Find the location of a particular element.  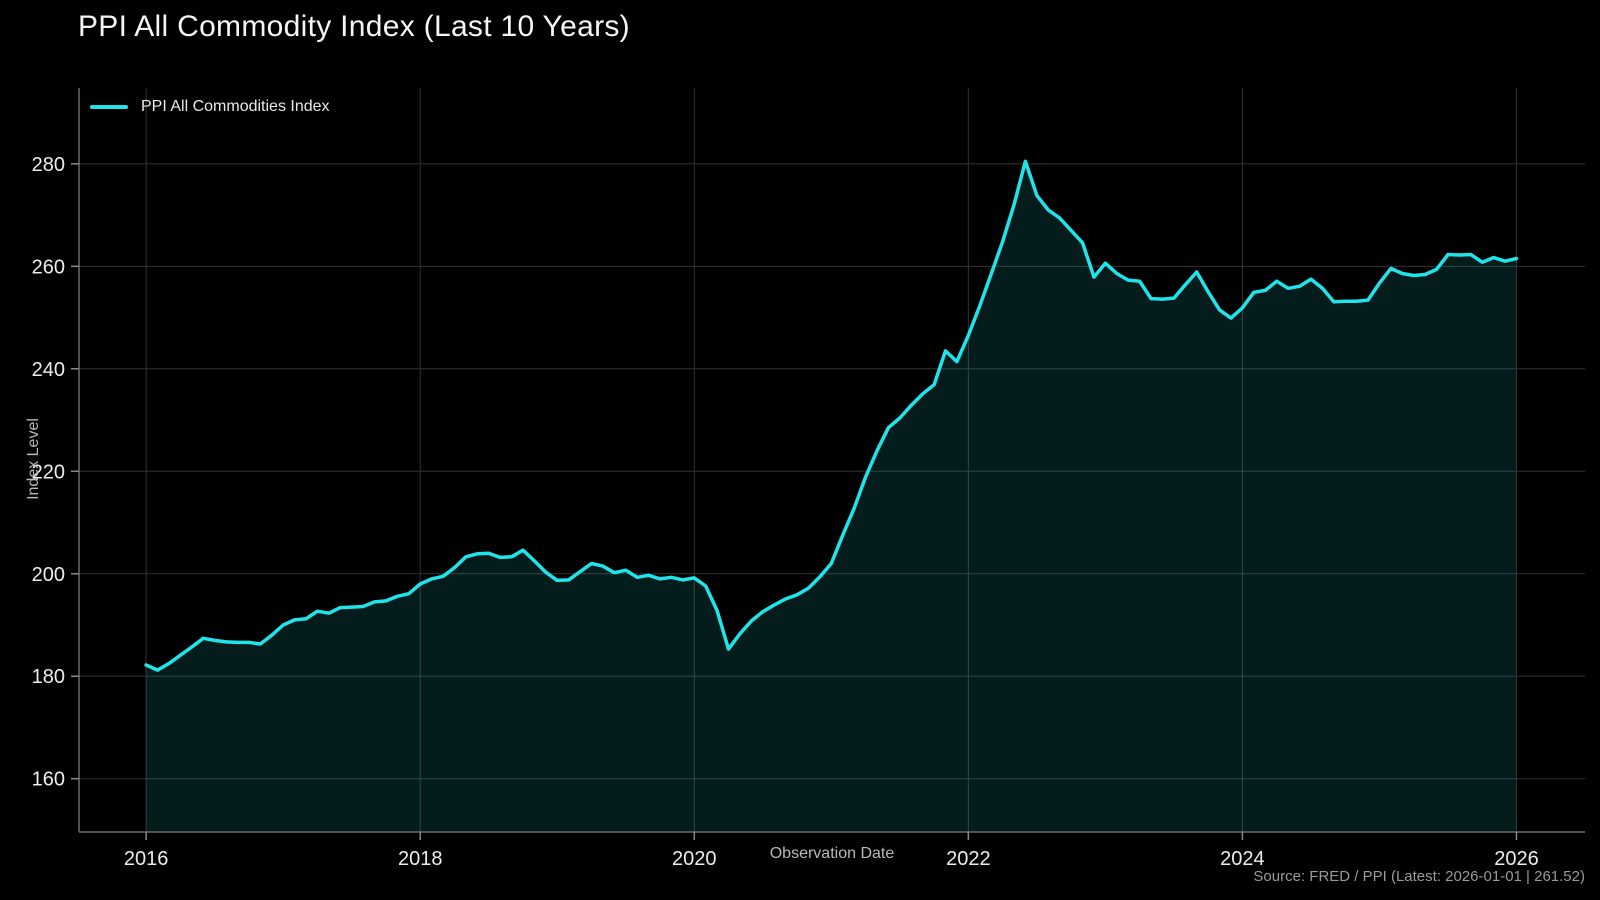

y-tick-label: 180 is located at coordinates (48, 677).